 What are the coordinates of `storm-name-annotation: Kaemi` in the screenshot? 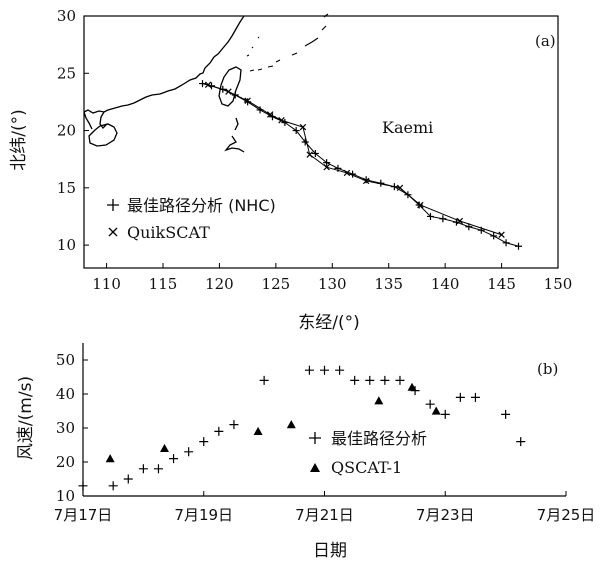 It's located at (407, 127).